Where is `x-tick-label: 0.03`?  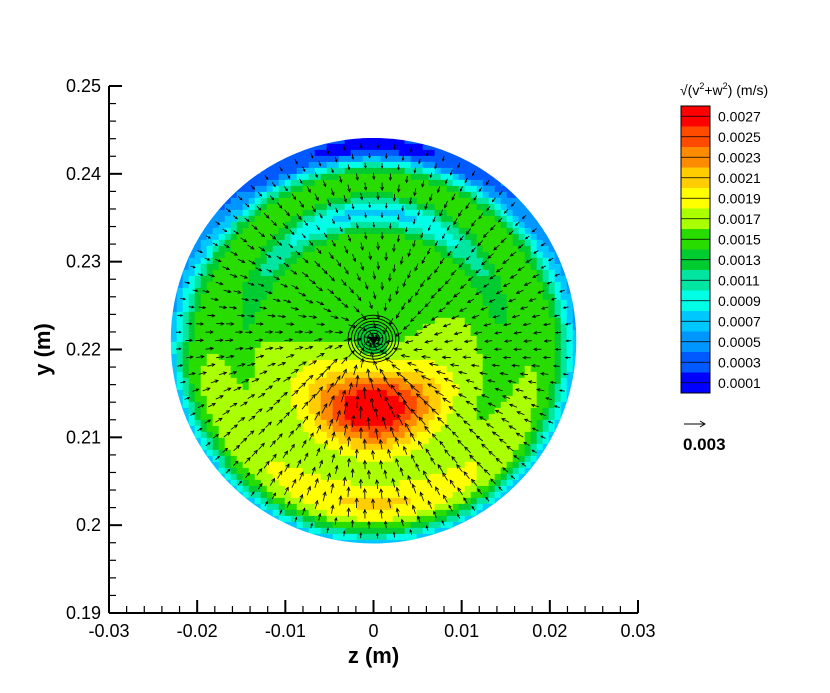
x-tick-label: 0.03 is located at coordinates (637, 631).